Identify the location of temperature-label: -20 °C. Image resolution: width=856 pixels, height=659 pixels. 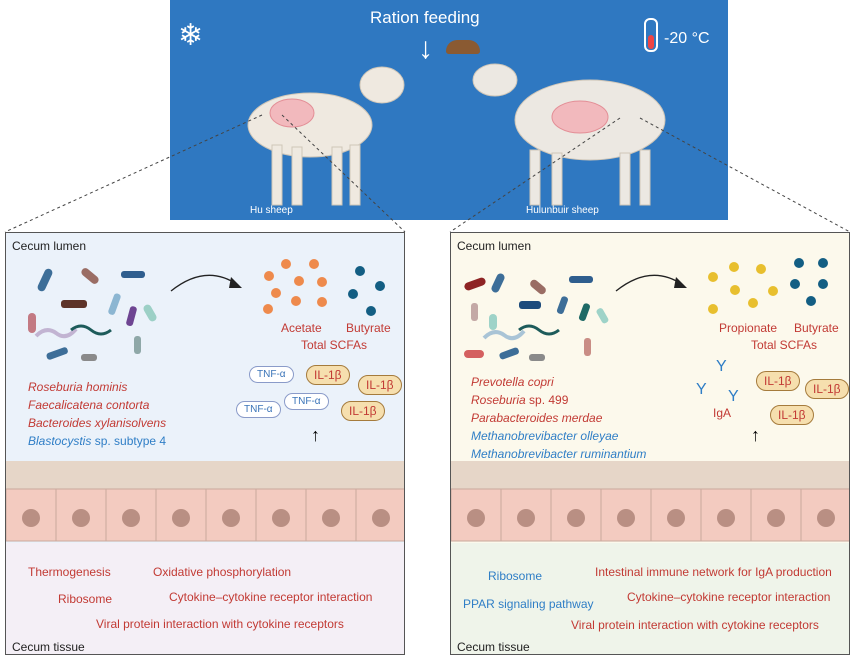
(687, 38).